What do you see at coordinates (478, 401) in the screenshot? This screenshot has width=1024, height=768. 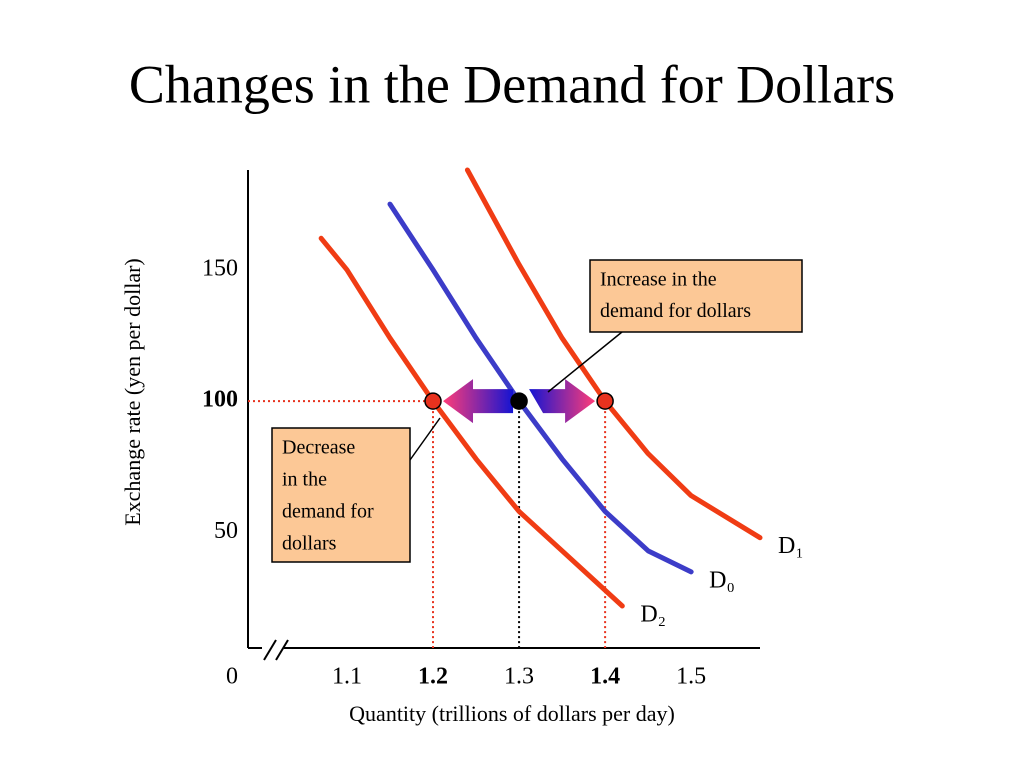 I see `decrease-arrow` at bounding box center [478, 401].